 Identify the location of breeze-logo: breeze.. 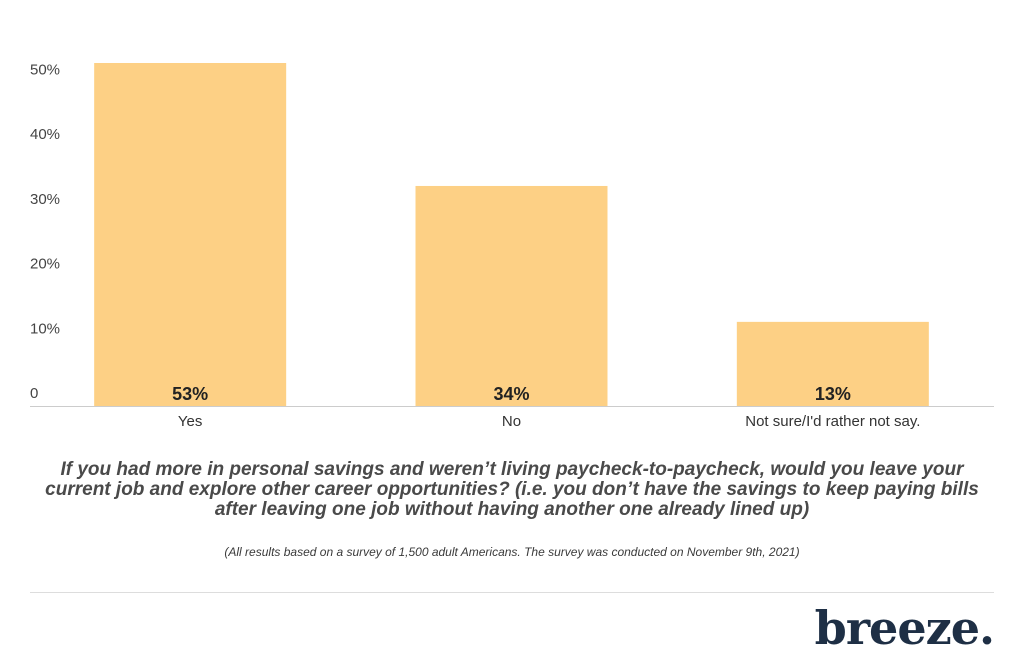
(904, 628).